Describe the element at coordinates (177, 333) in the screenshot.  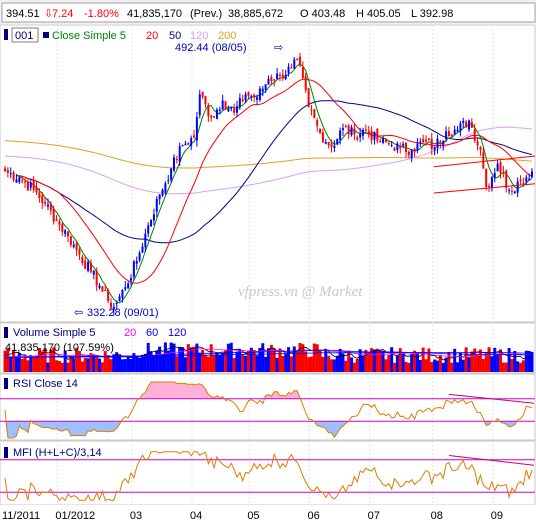
I see `legend-vol120: 120` at that location.